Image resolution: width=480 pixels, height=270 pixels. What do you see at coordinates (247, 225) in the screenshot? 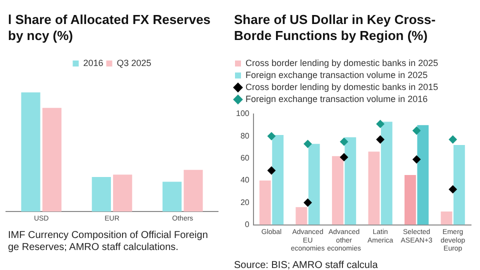
I see `y-tick-label: 0` at bounding box center [247, 225].